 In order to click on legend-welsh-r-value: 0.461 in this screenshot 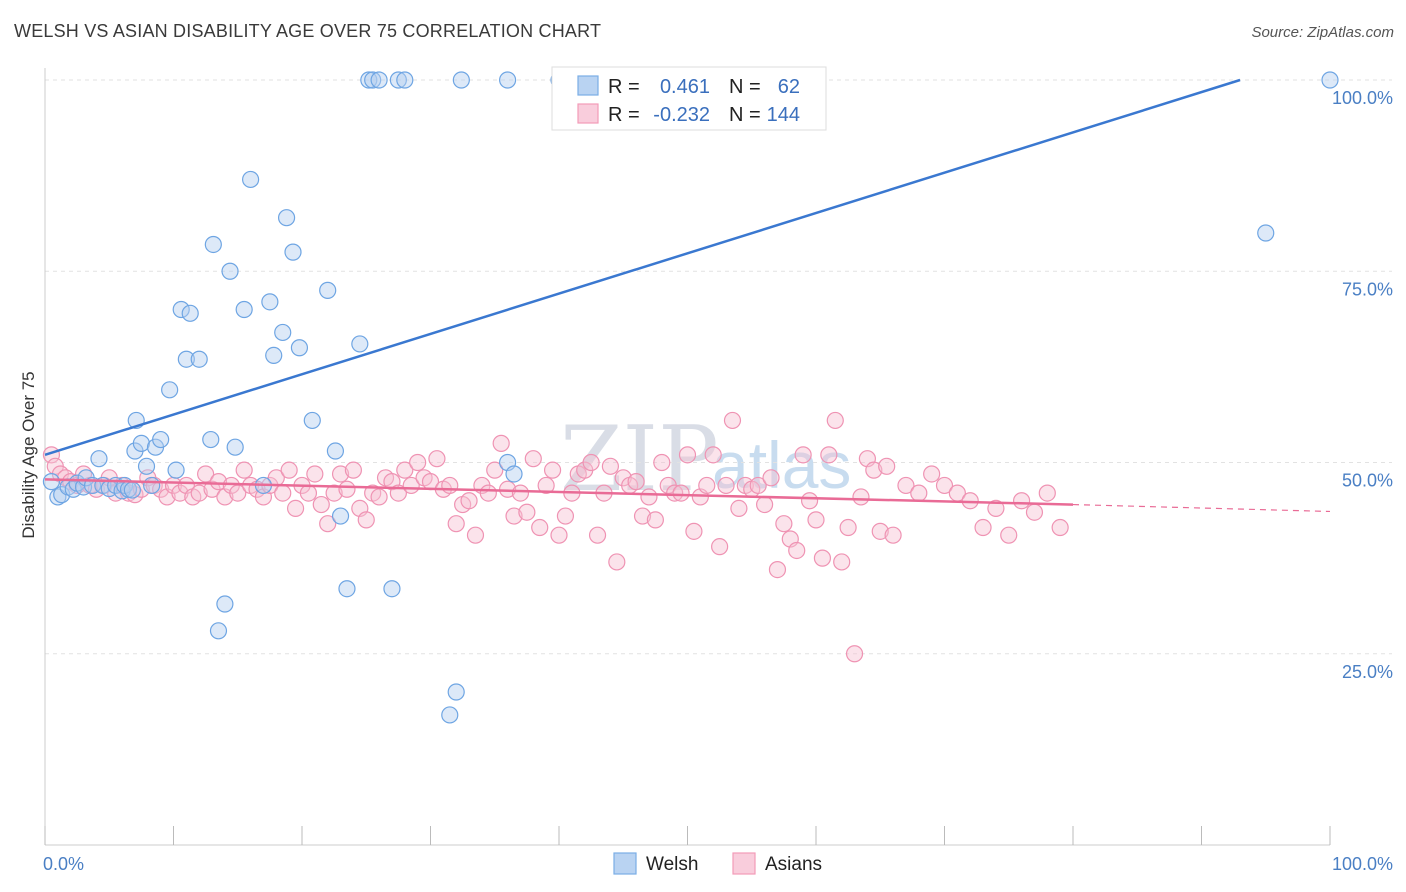, I will do `click(685, 87)`.